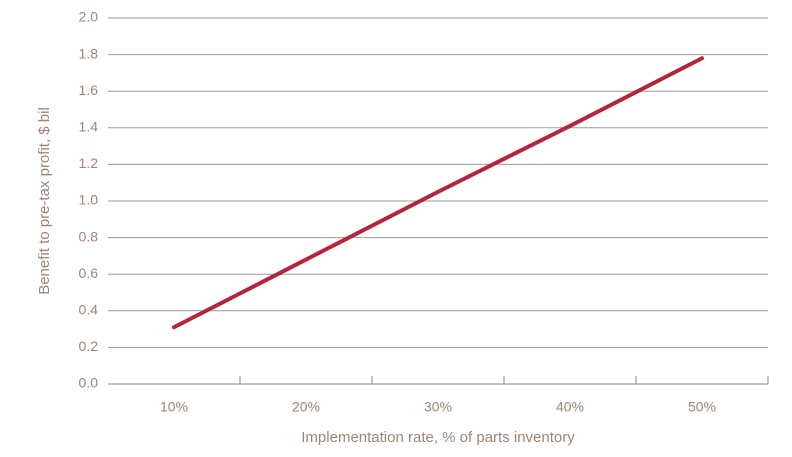  I want to click on y-tick-label: 0.6, so click(89, 273).